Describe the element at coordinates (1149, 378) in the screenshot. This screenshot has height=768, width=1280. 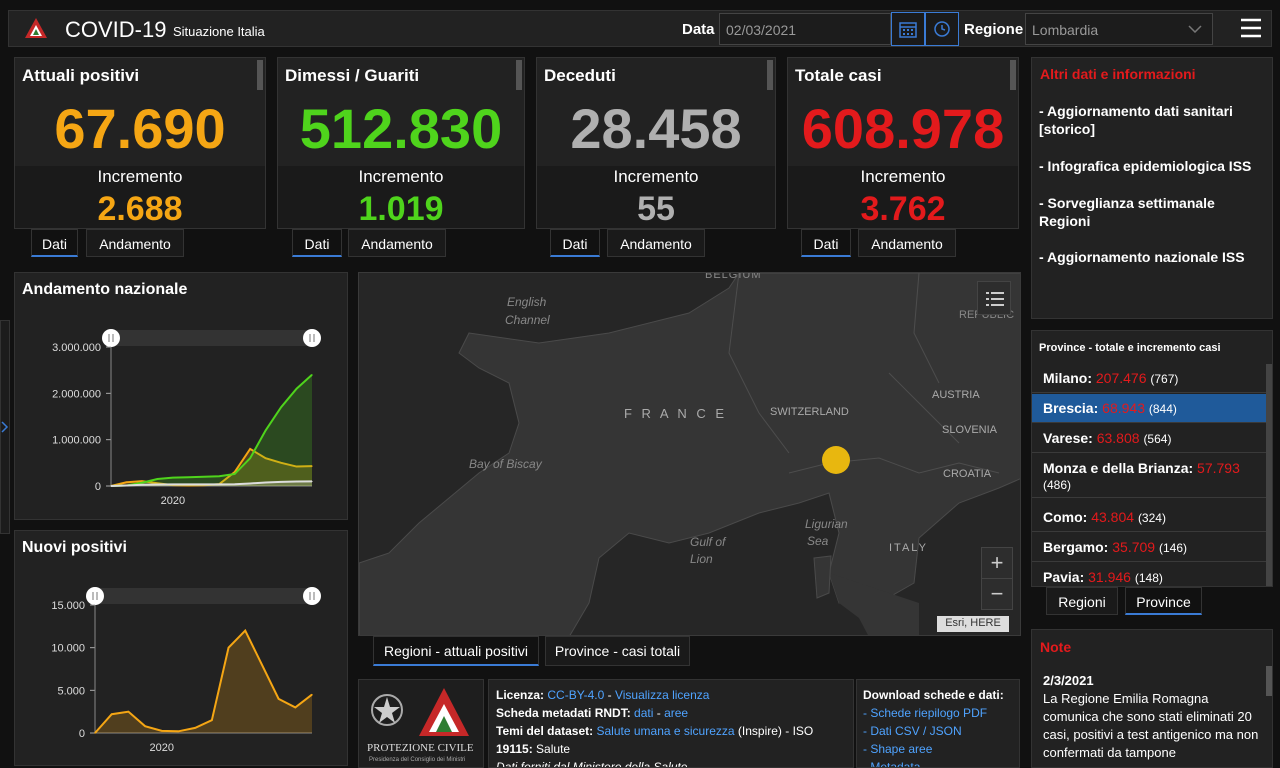
I see `list-item: Milano: 207.476 (767)` at that location.